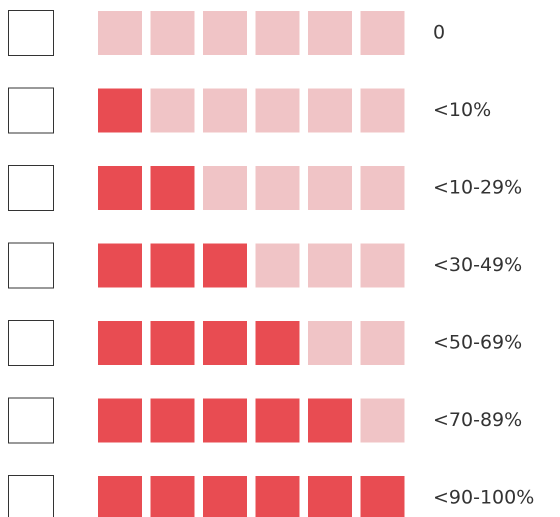  What do you see at coordinates (477, 343) in the screenshot?
I see `row-label: <50-69%` at bounding box center [477, 343].